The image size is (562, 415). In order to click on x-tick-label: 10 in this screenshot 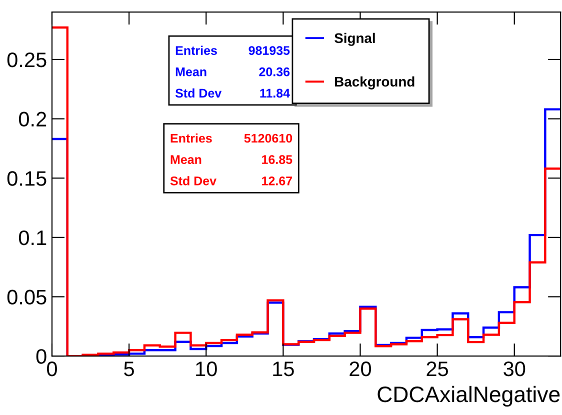, I will do `click(206, 368)`.